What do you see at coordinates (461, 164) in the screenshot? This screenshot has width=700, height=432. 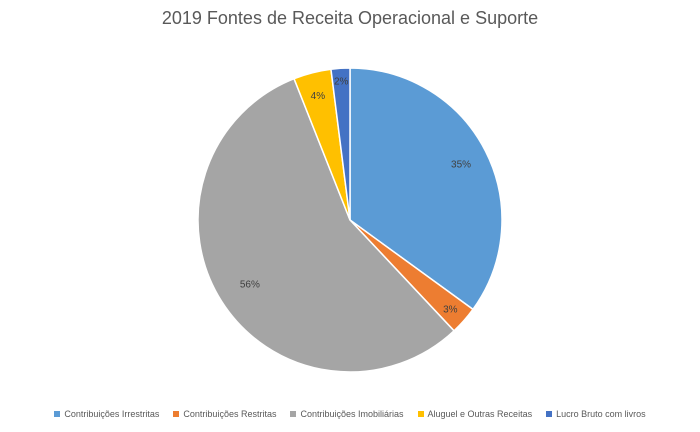 I see `slice-data-label-1: 35%` at bounding box center [461, 164].